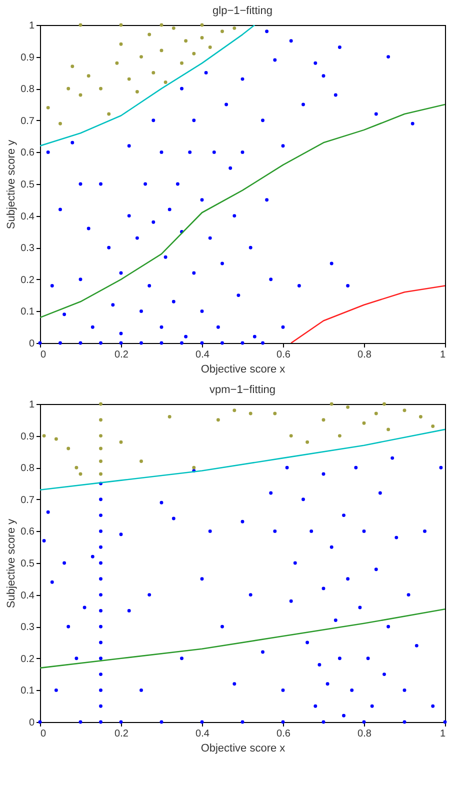  I want to click on x-tick-label: 0.6, so click(283, 734).